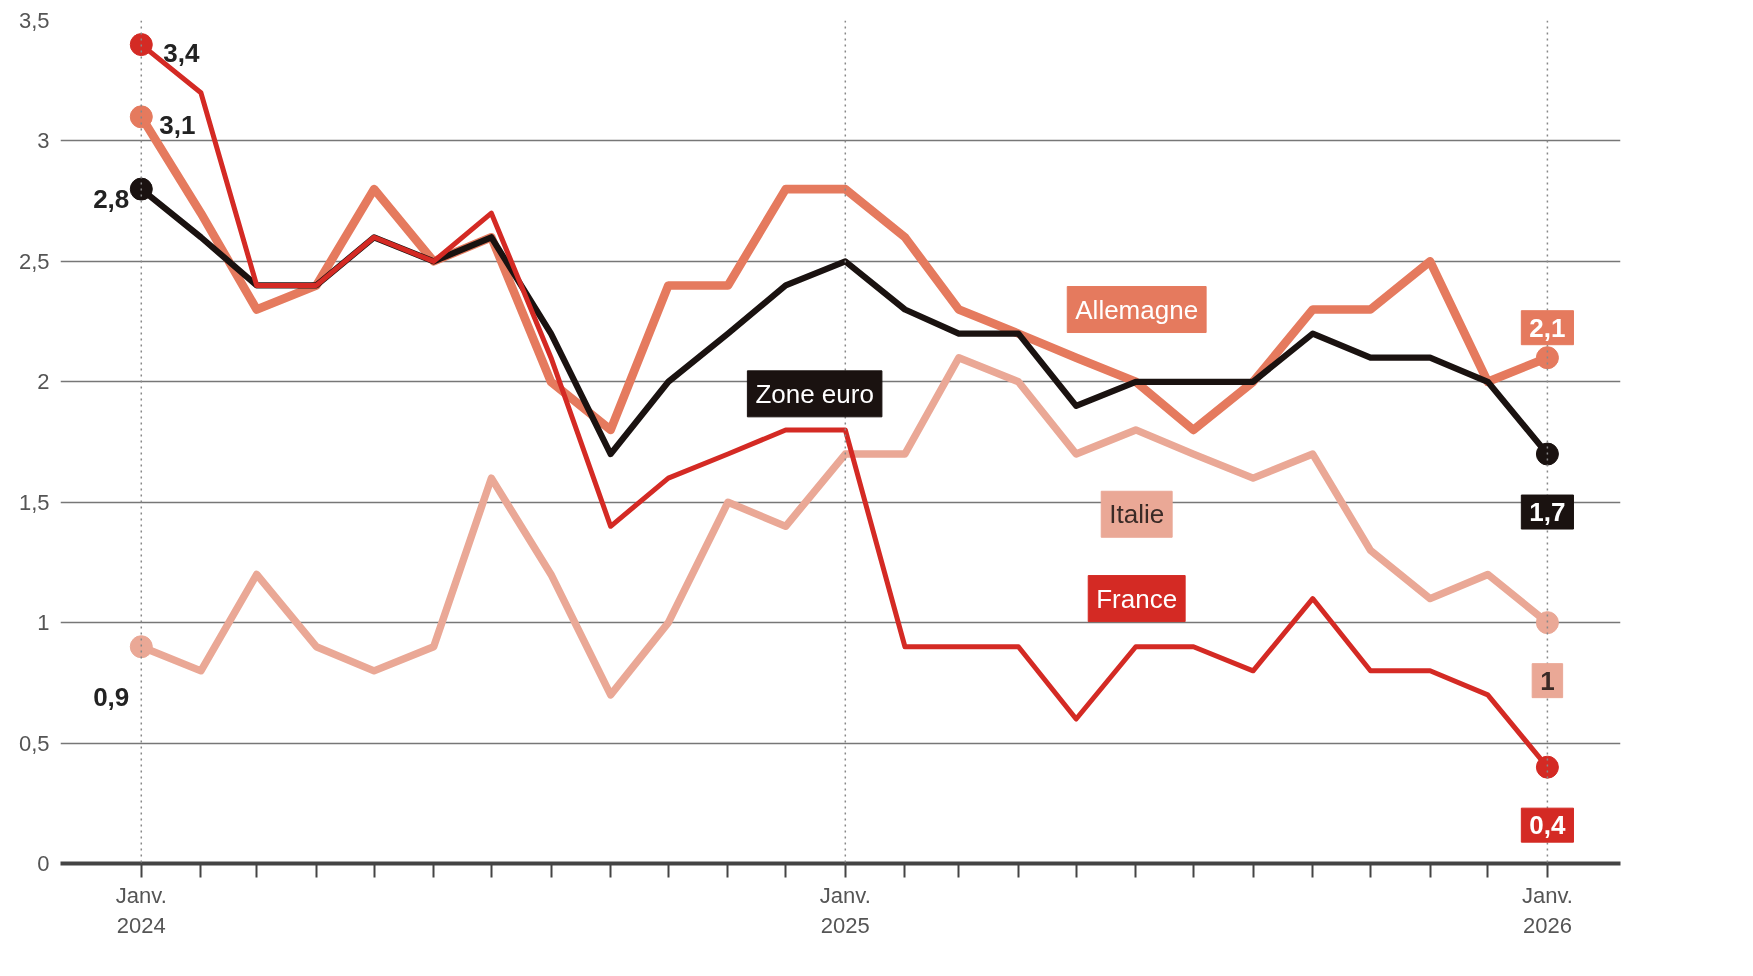 Image resolution: width=1753 pixels, height=976 pixels. Describe the element at coordinates (1137, 514) in the screenshot. I see `text: Italie` at that location.